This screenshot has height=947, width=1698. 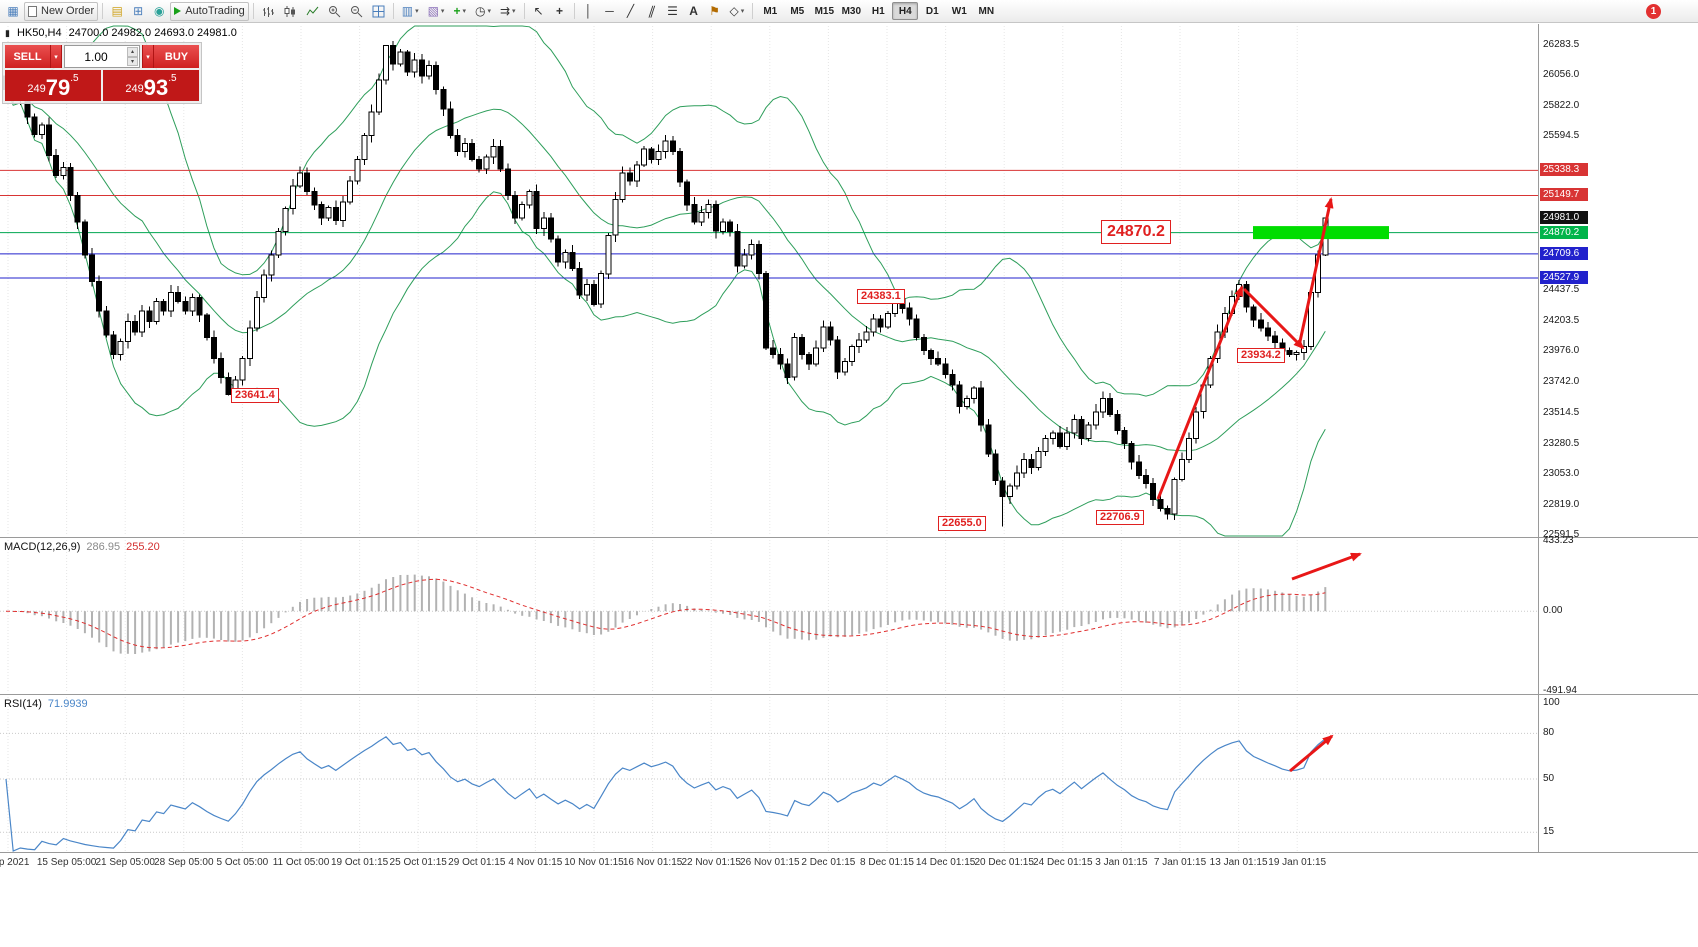 What do you see at coordinates (1561, 382) in the screenshot?
I see `price-axis-tick: 23742.0` at bounding box center [1561, 382].